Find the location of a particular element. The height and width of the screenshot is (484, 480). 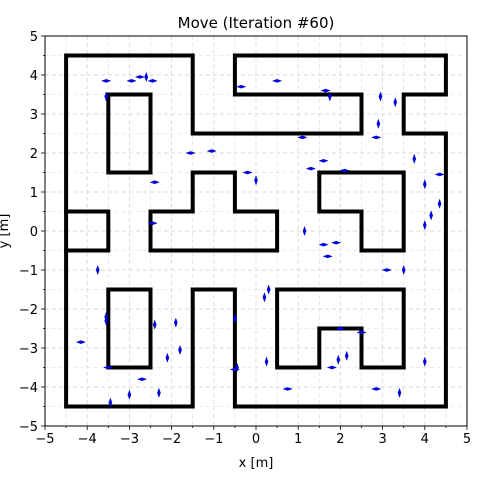

y-tick-label: 1 is located at coordinates (34, 193).